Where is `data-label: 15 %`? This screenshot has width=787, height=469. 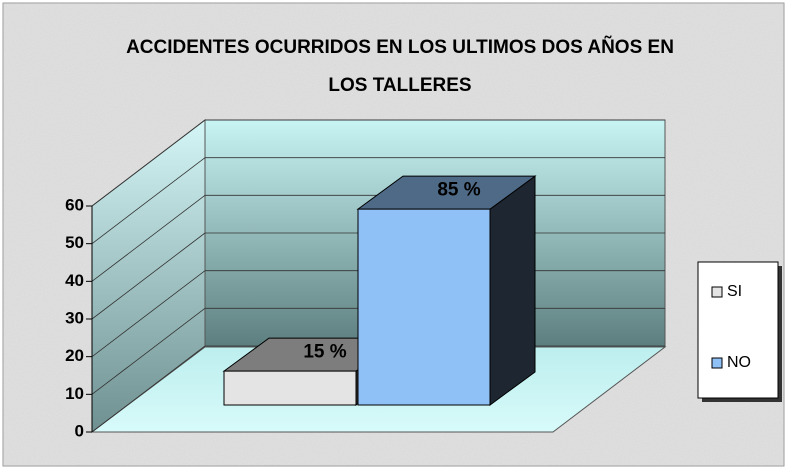 data-label: 15 % is located at coordinates (324, 352).